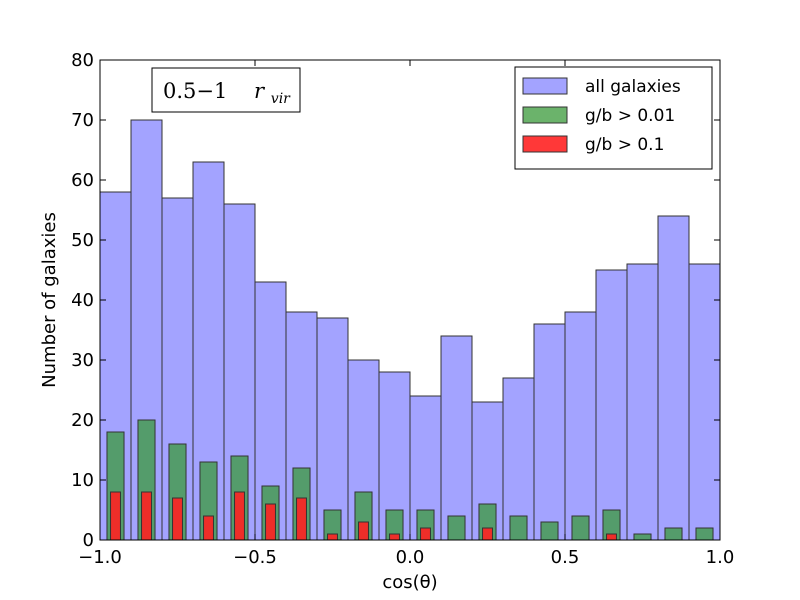 The height and width of the screenshot is (600, 800). I want to click on y-tick-label: 80, so click(82, 60).